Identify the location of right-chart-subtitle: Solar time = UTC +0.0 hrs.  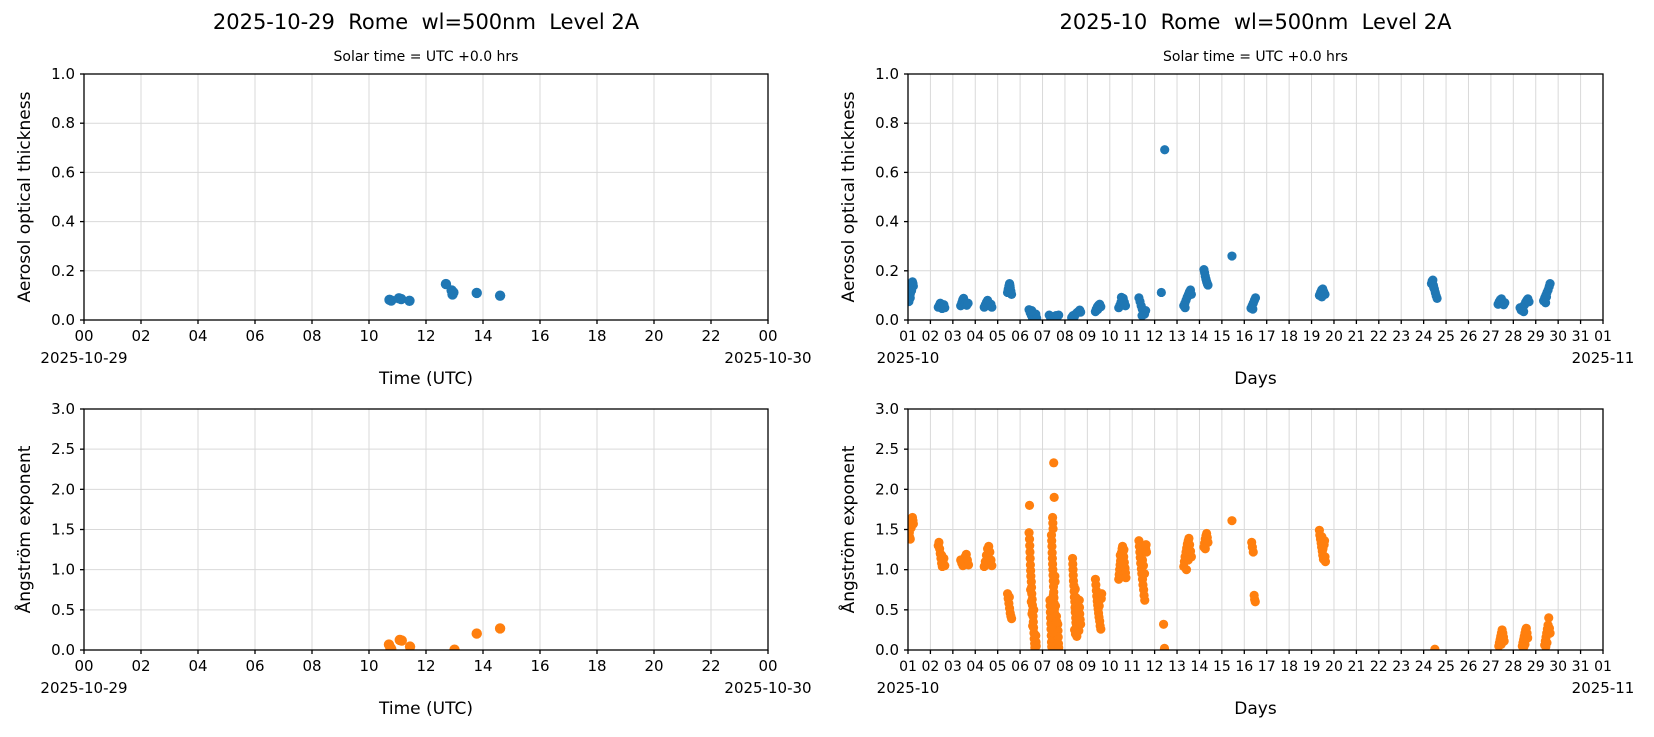
(1255, 57).